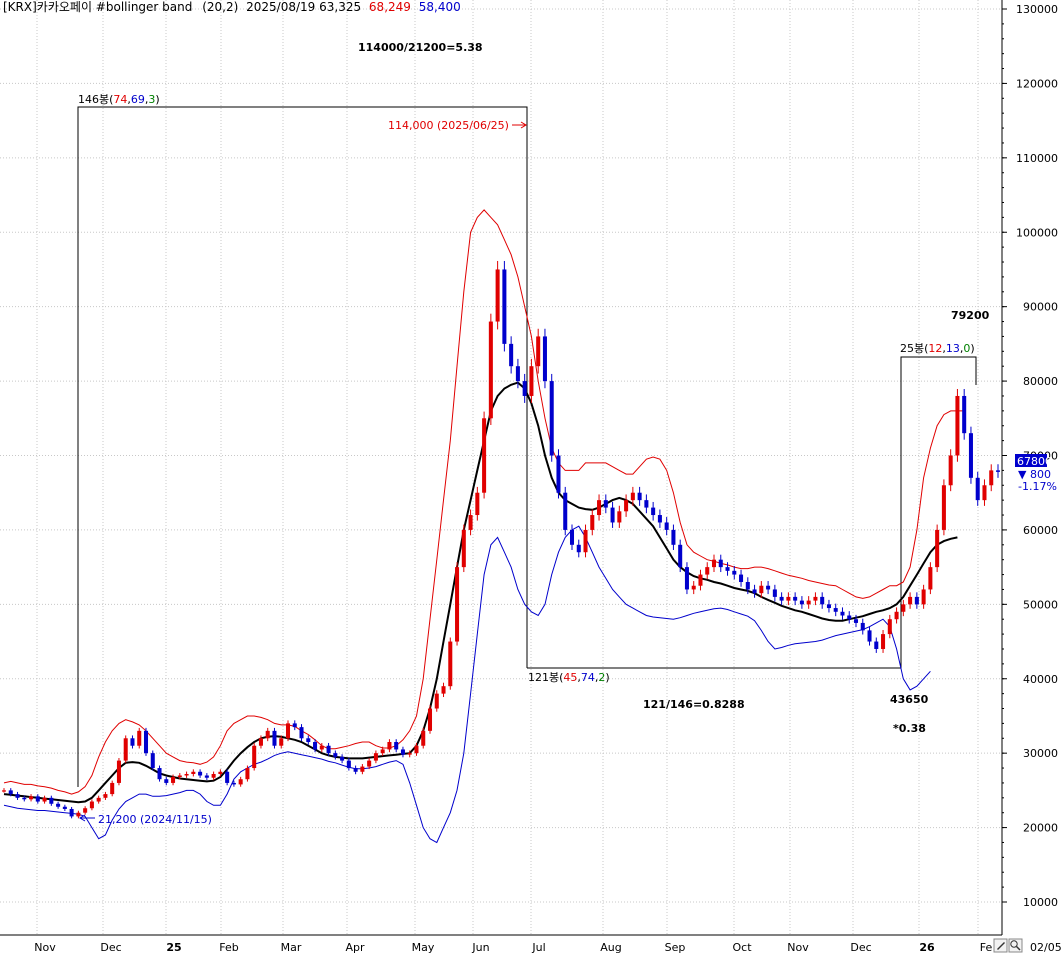 The height and width of the screenshot is (954, 1063). I want to click on low-arrowhead, so click(82, 818).